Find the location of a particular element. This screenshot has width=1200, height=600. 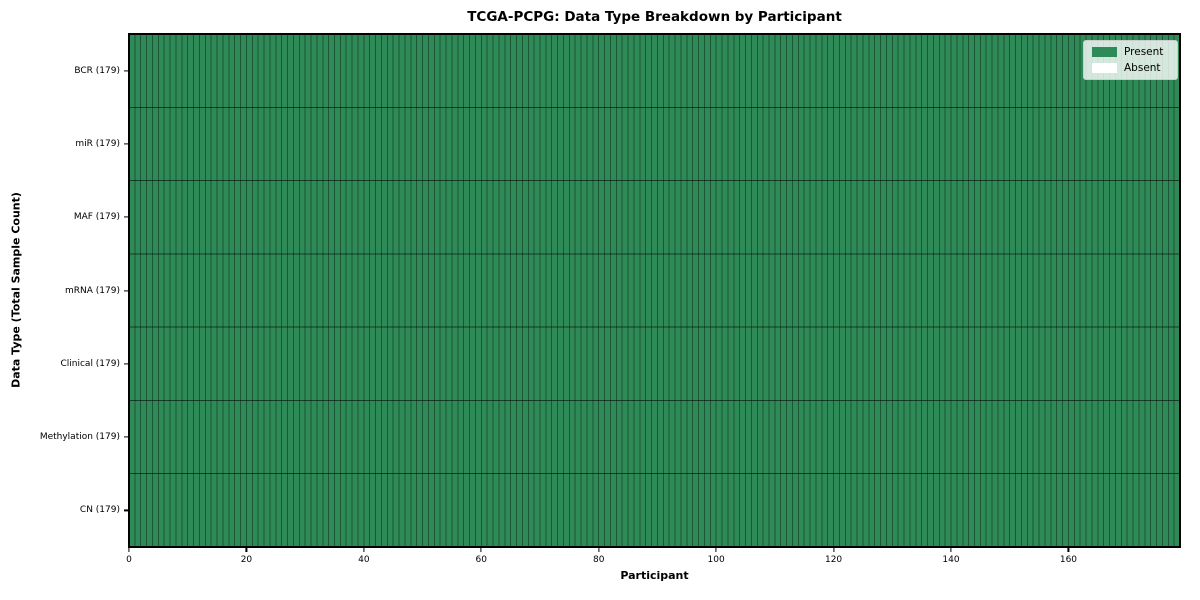

y-tick-mark-MAF is located at coordinates (126, 217).